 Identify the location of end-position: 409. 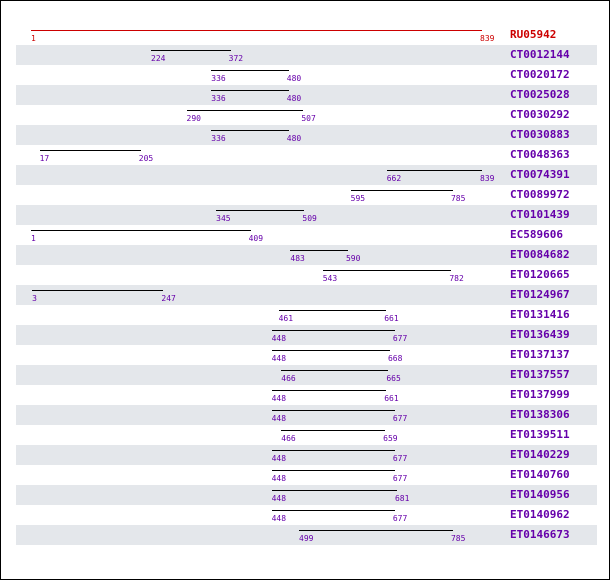
(256, 238).